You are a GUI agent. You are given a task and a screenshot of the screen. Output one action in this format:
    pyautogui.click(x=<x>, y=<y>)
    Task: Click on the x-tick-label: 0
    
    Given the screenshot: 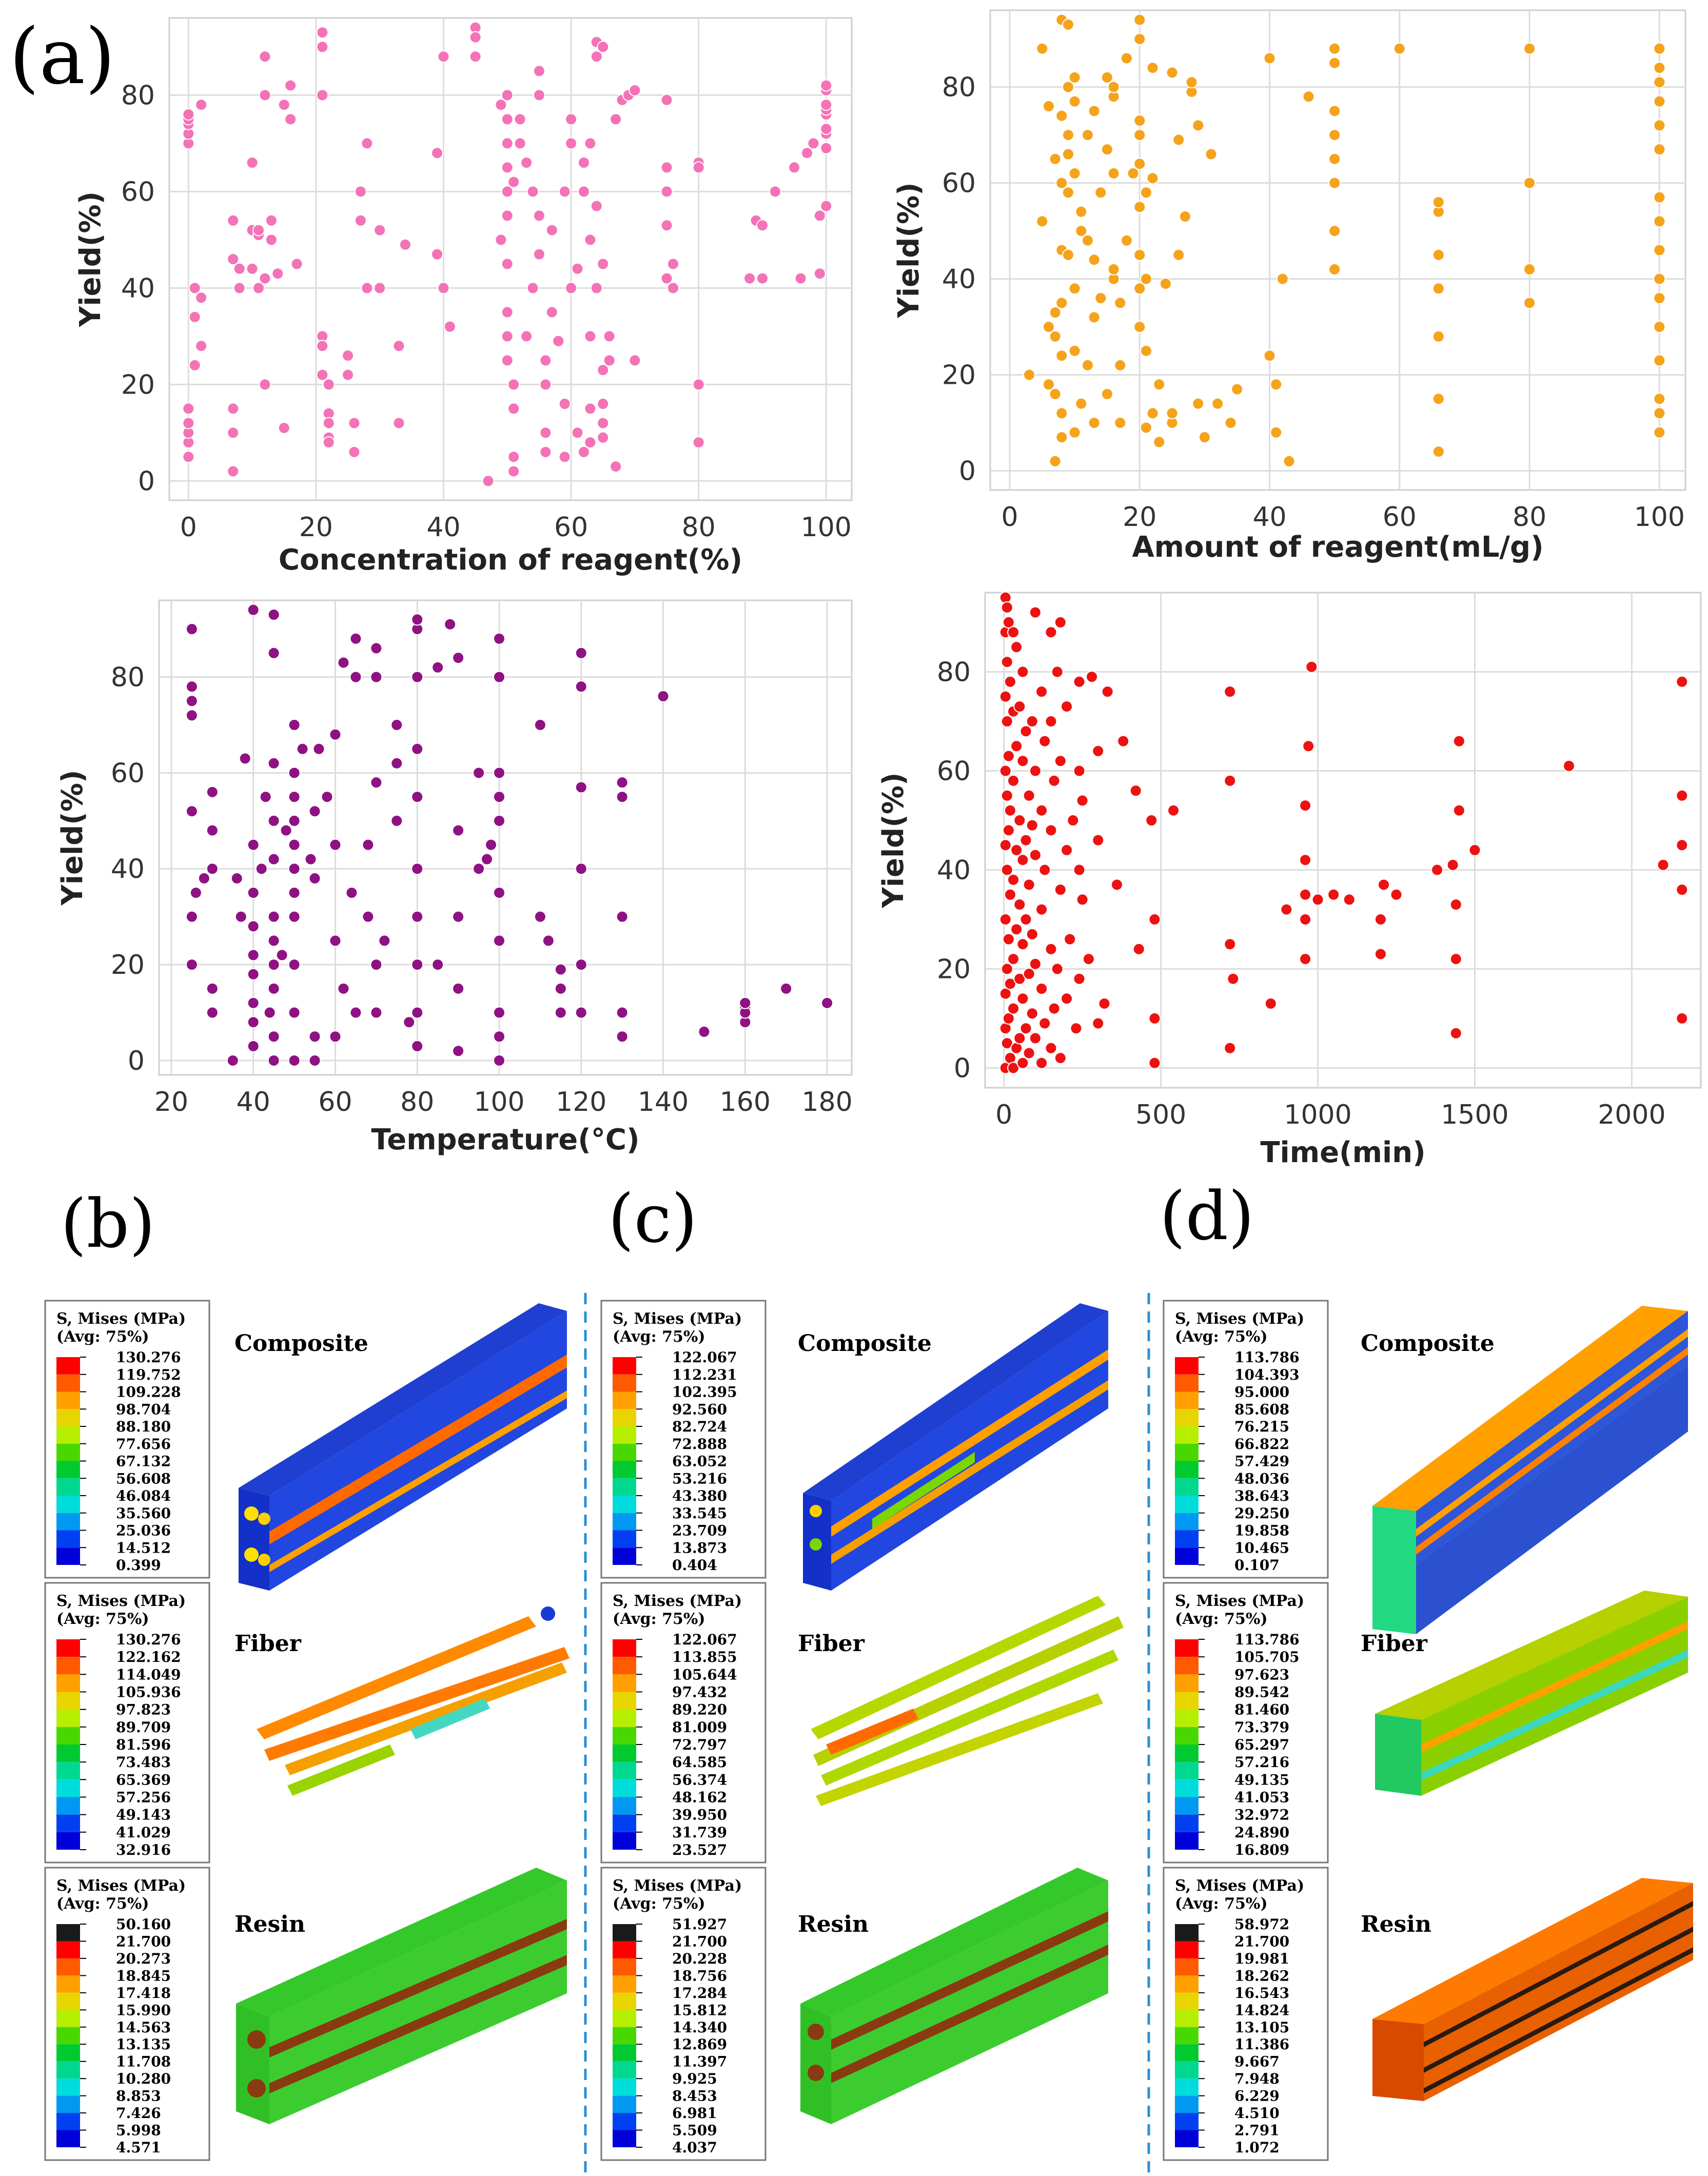 What is the action you would take?
    pyautogui.click(x=1003, y=1115)
    